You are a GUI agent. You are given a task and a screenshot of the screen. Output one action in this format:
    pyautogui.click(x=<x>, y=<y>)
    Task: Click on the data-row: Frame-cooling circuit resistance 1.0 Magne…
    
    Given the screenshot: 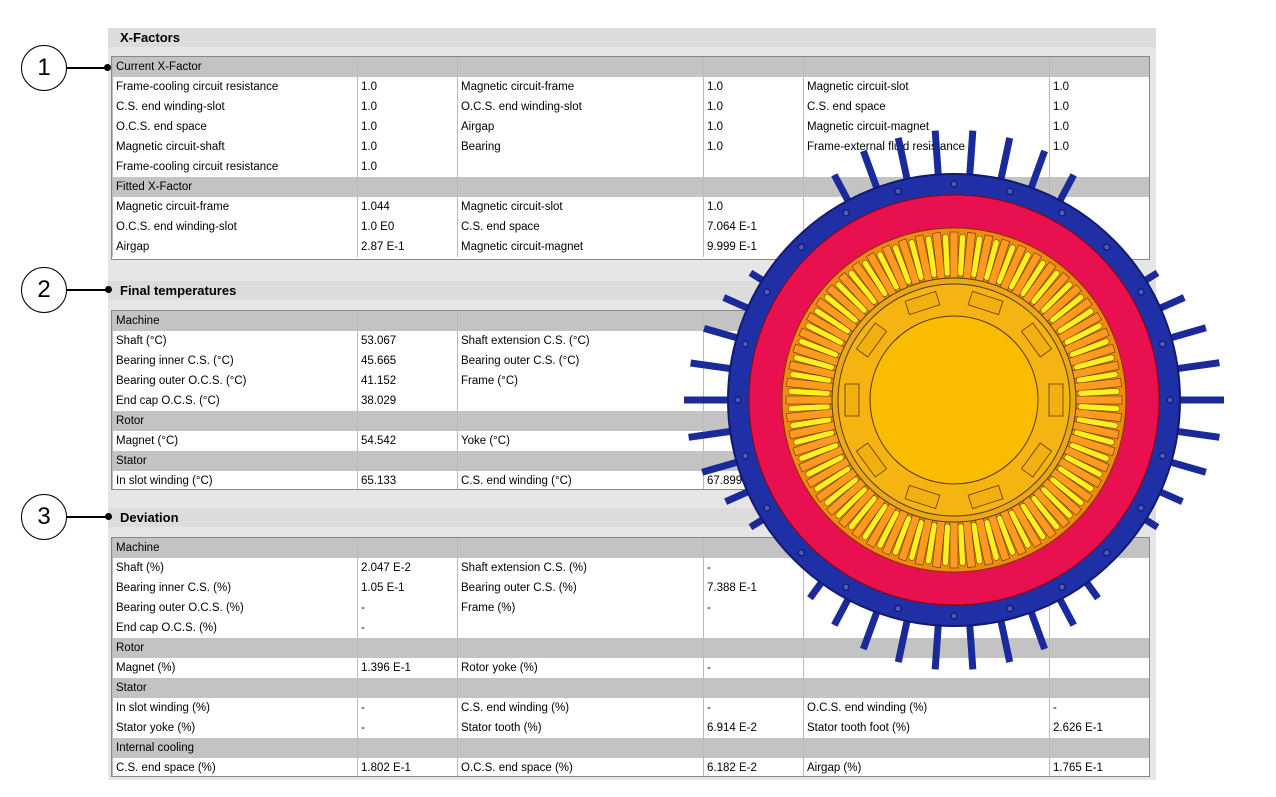 What is the action you would take?
    pyautogui.click(x=630, y=87)
    